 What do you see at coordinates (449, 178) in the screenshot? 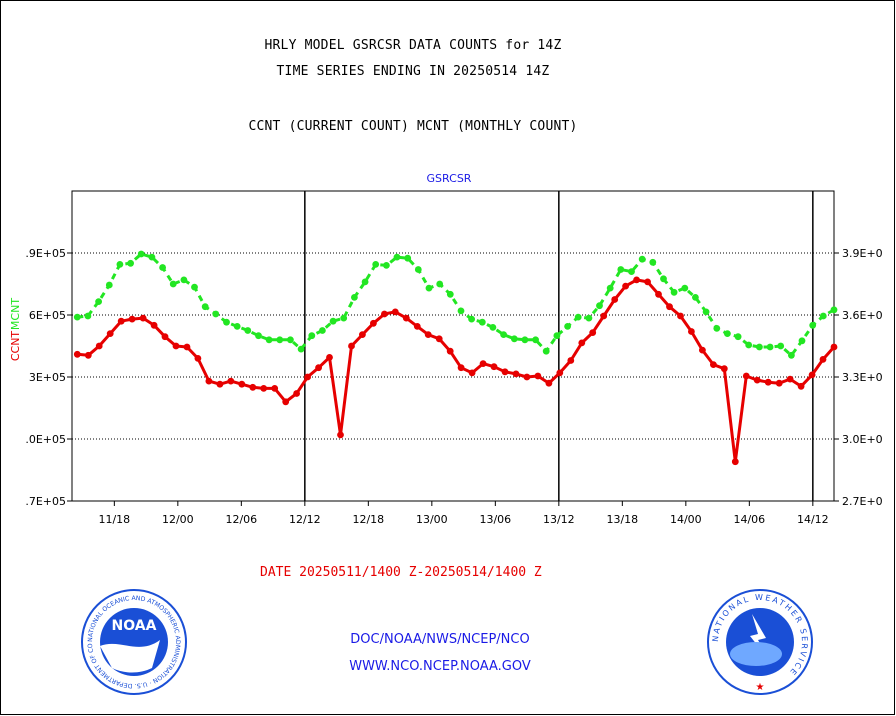
I see `plot-header-label: GSRCSR` at bounding box center [449, 178].